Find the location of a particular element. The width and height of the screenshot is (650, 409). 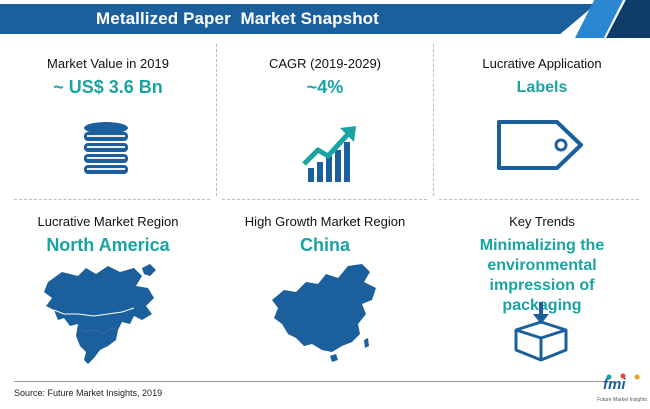

key-trends-label: Key Trends is located at coordinates (542, 221).